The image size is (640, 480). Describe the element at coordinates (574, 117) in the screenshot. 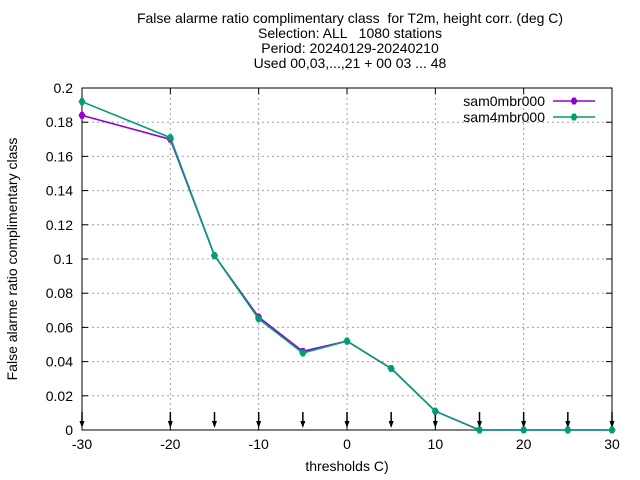

I see `legend-marker-sam4mbr000` at that location.